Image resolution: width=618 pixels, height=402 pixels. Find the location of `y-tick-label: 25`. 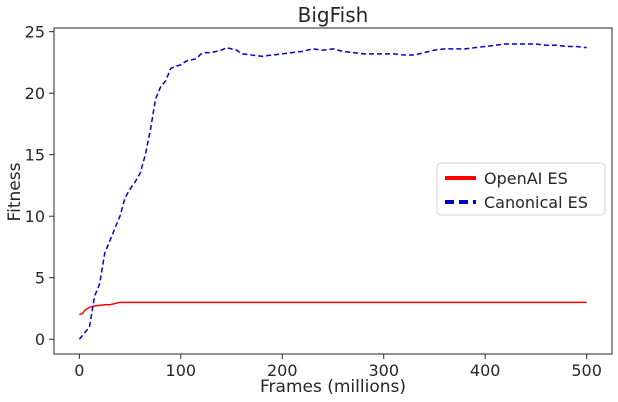

y-tick-label: 25 is located at coordinates (35, 32).